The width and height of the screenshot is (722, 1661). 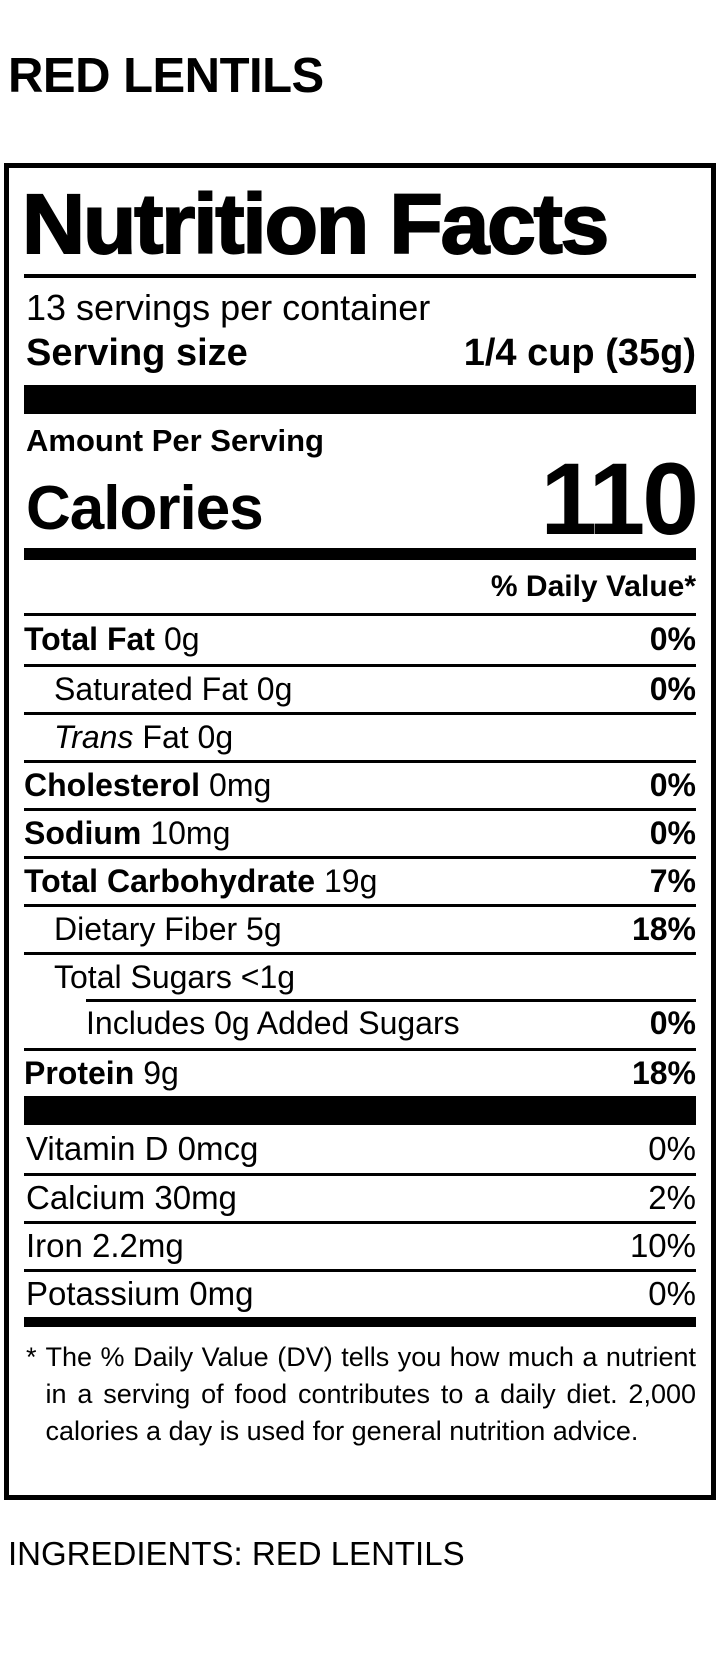 I want to click on nutrient-name: Cholesterol 0mg, so click(x=147, y=785).